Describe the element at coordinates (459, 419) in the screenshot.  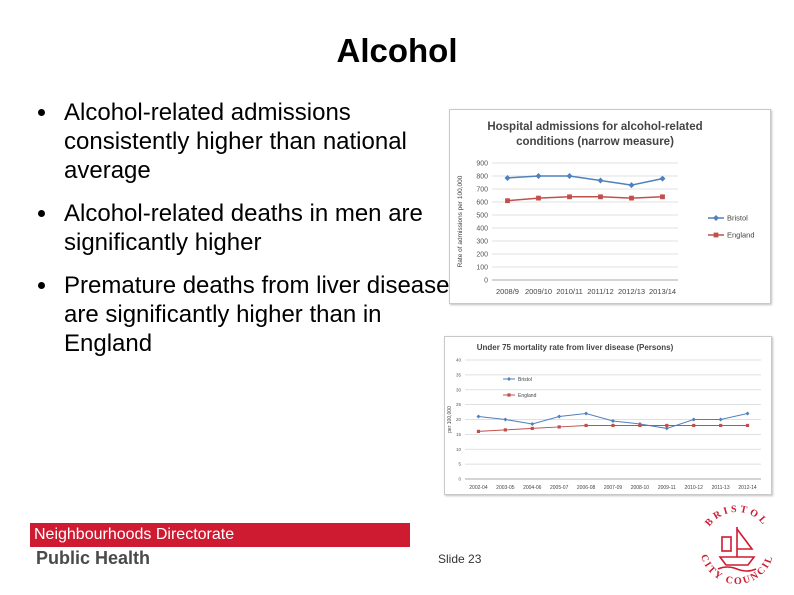
I see `y-tick-label: 20` at that location.